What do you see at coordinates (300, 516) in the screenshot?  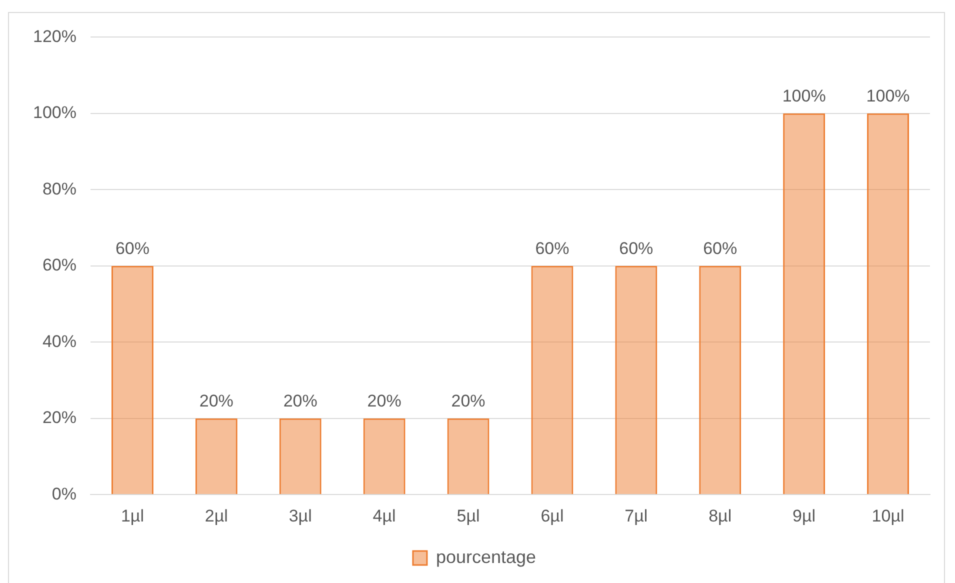 I see `x-tick-label: 3µl` at bounding box center [300, 516].